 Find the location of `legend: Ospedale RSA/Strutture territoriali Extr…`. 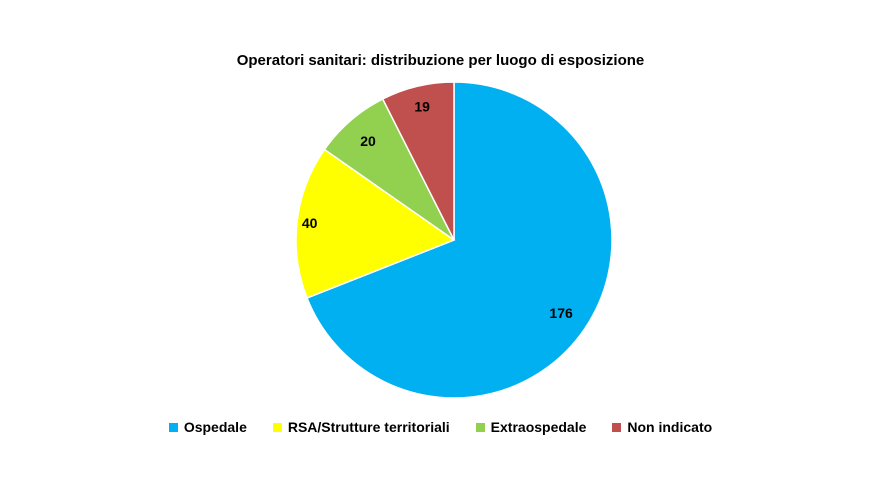

legend: Ospedale RSA/Strutture territoriali Extr… is located at coordinates (440, 427).